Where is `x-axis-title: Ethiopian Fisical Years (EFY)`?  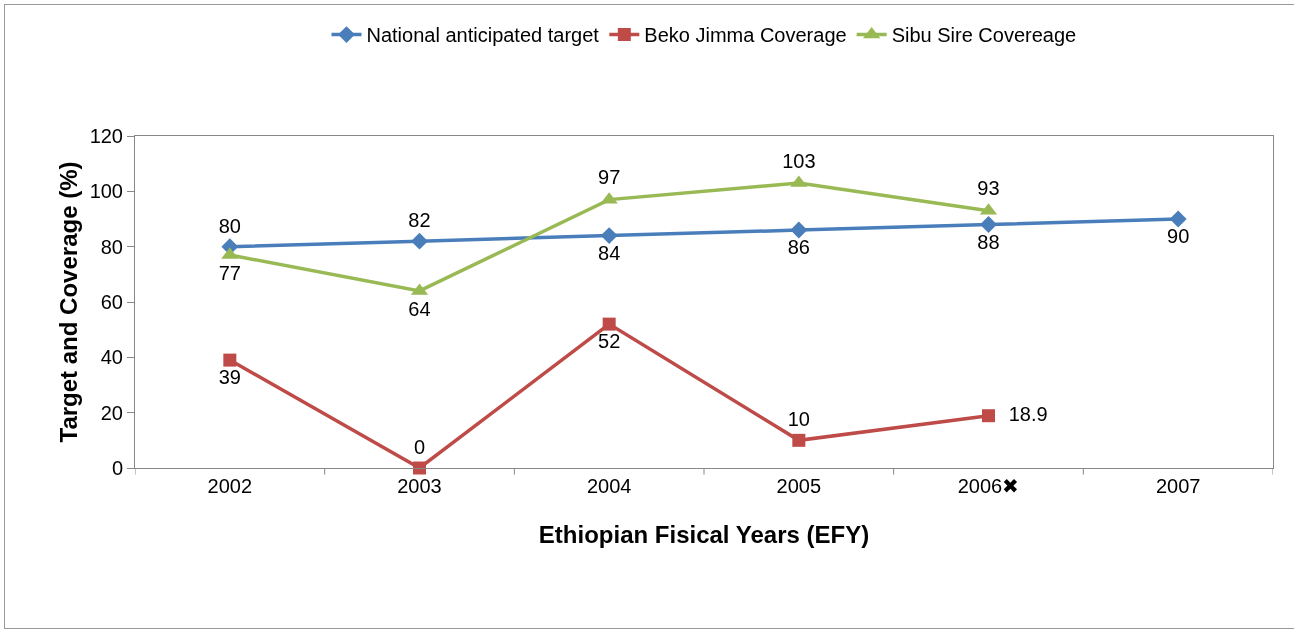 x-axis-title: Ethiopian Fisical Years (EFY) is located at coordinates (704, 535).